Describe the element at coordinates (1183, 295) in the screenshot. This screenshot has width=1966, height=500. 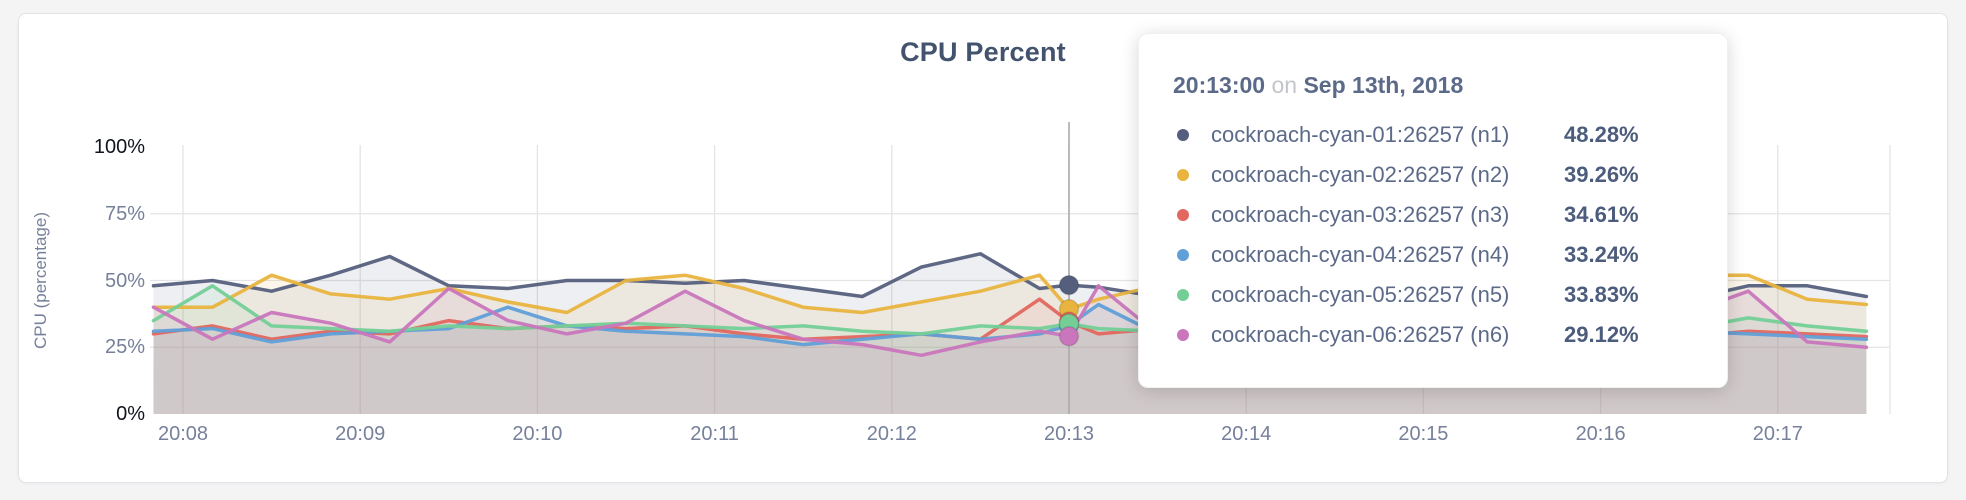
I see `series-color-dot-n5` at that location.